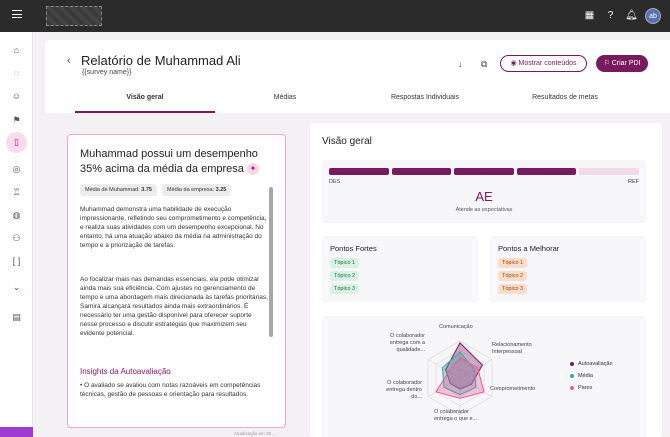  Describe the element at coordinates (16, 50) in the screenshot. I see `home-icon: ⌂` at that location.